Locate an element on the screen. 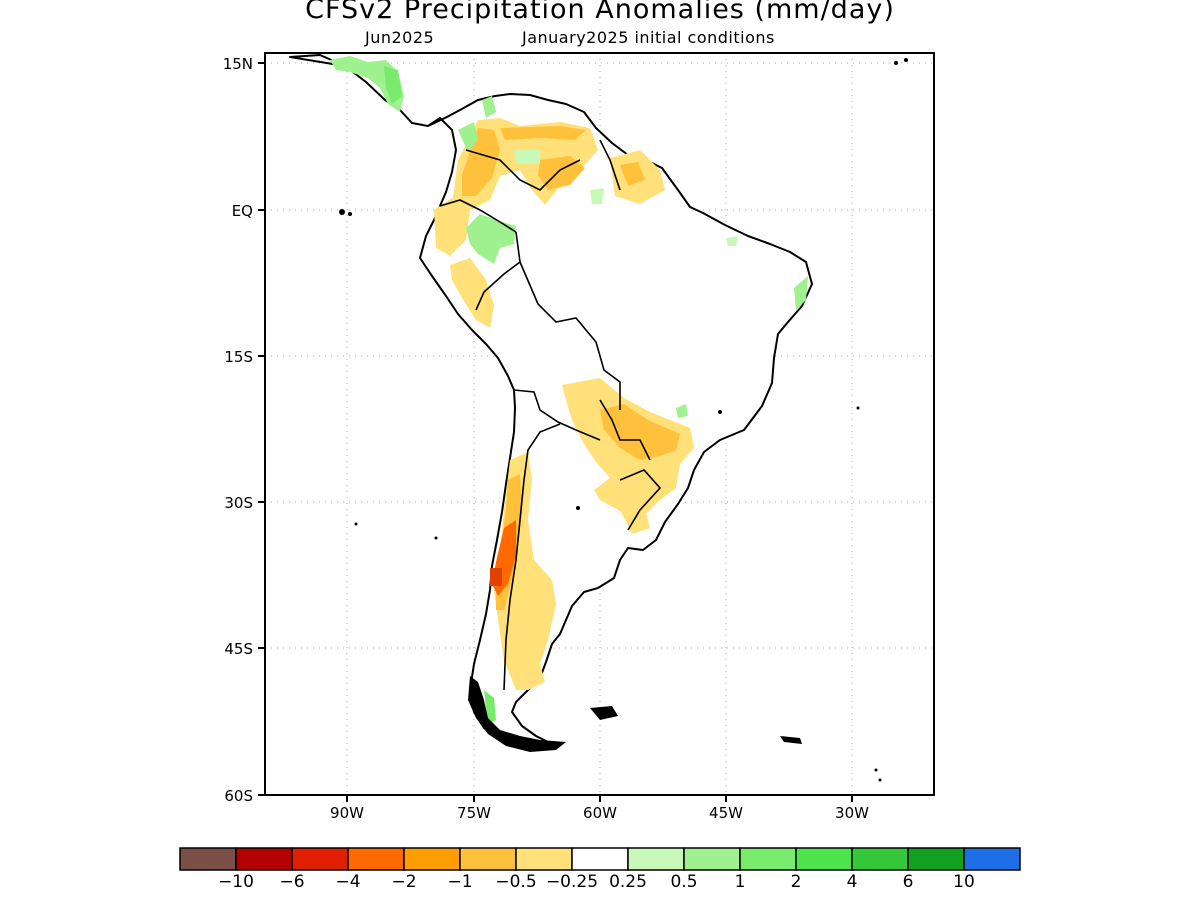  legend-label: −0.25 is located at coordinates (572, 882).